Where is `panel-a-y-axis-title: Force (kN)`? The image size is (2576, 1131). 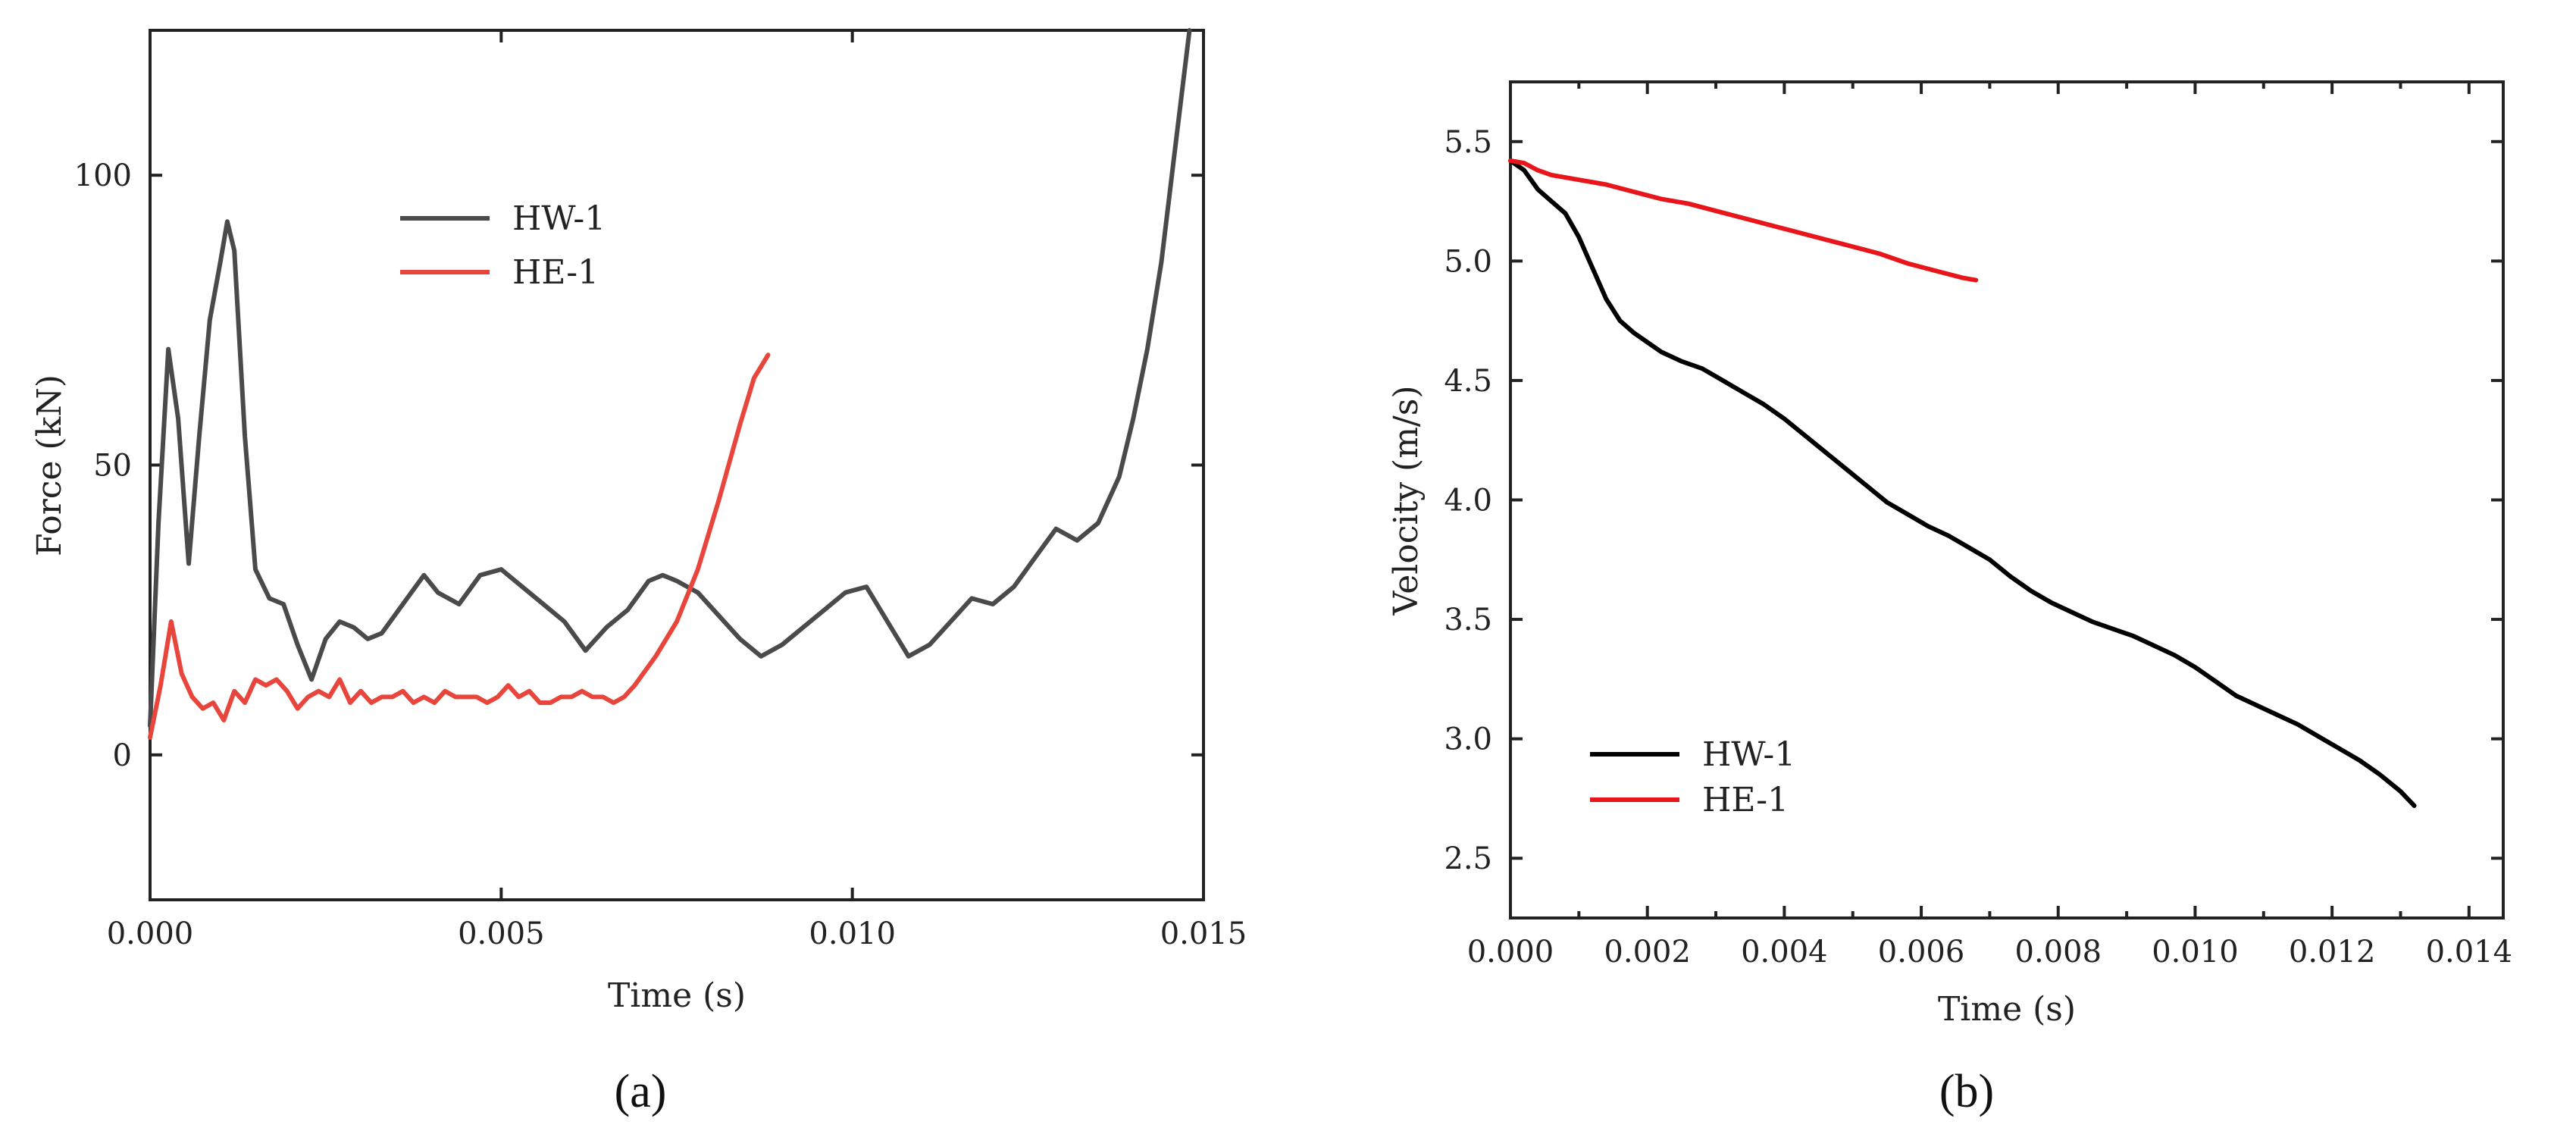
panel-a-y-axis-title: Force (kN) is located at coordinates (50, 465).